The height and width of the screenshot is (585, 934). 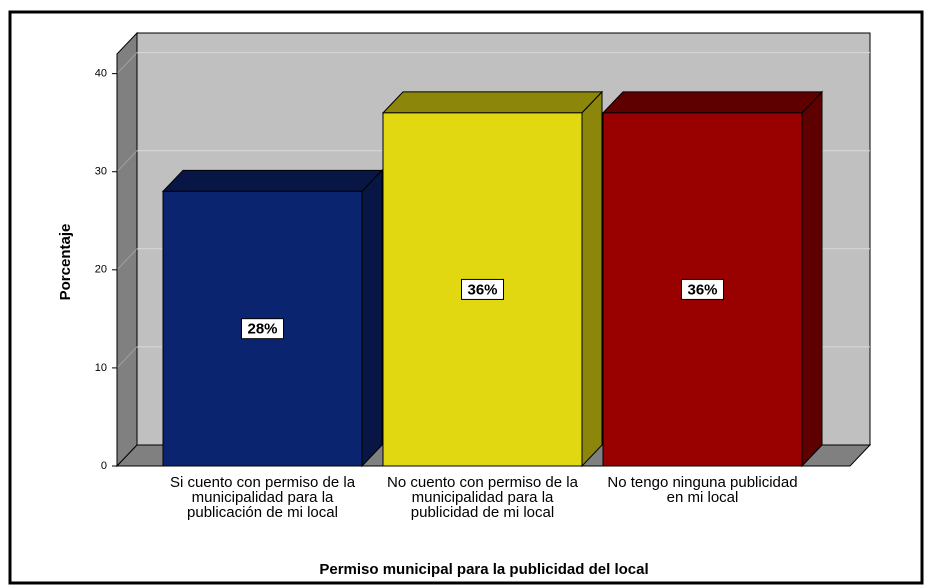 What do you see at coordinates (101, 172) in the screenshot?
I see `y-tick-label: 30` at bounding box center [101, 172].